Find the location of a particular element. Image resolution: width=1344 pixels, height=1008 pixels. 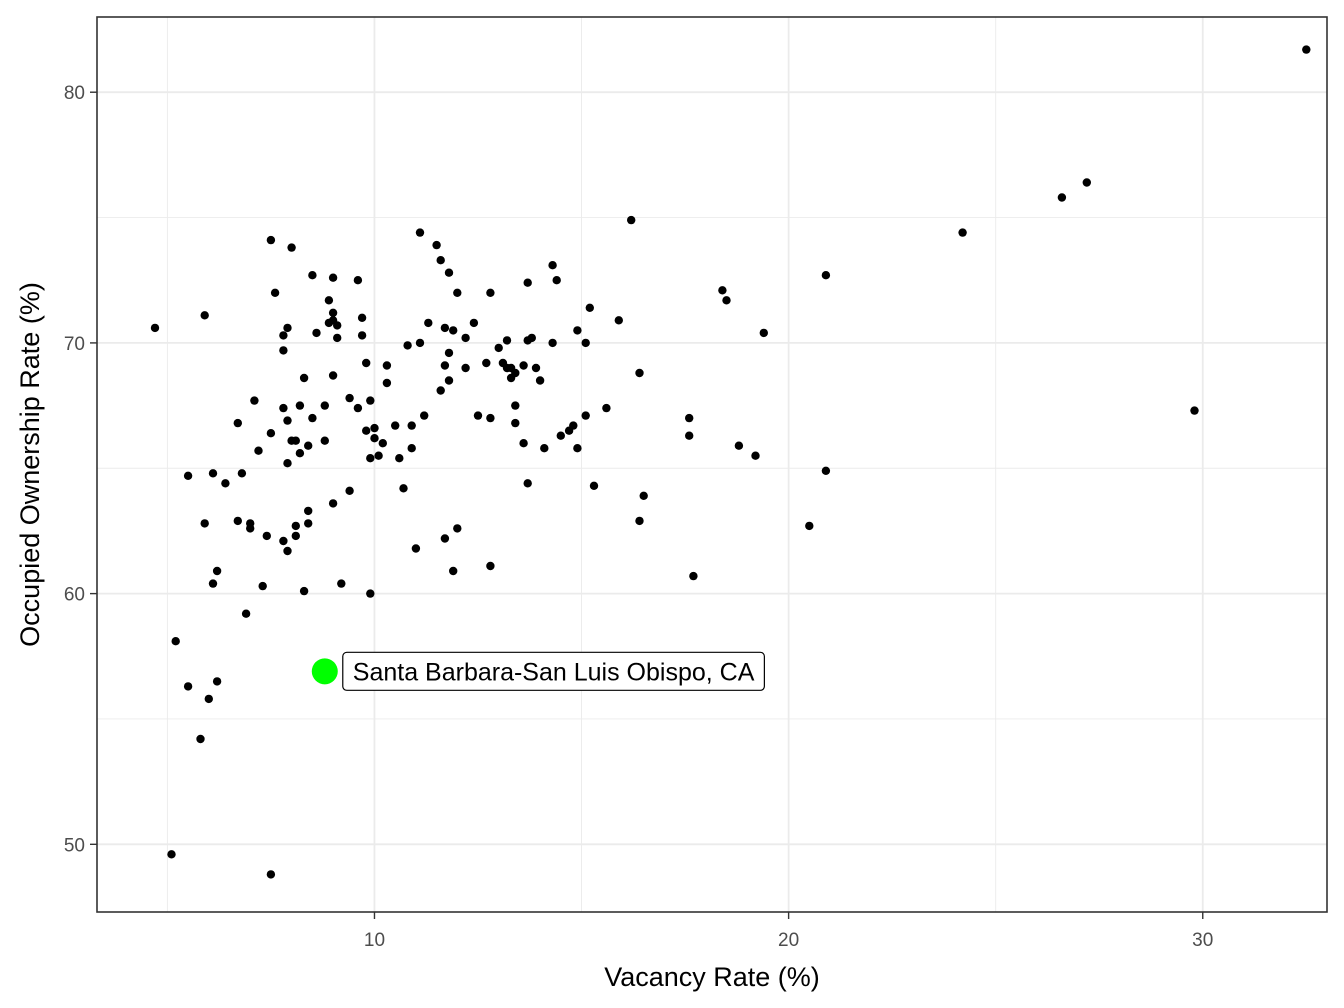

x-tick-label: 20 is located at coordinates (788, 940).